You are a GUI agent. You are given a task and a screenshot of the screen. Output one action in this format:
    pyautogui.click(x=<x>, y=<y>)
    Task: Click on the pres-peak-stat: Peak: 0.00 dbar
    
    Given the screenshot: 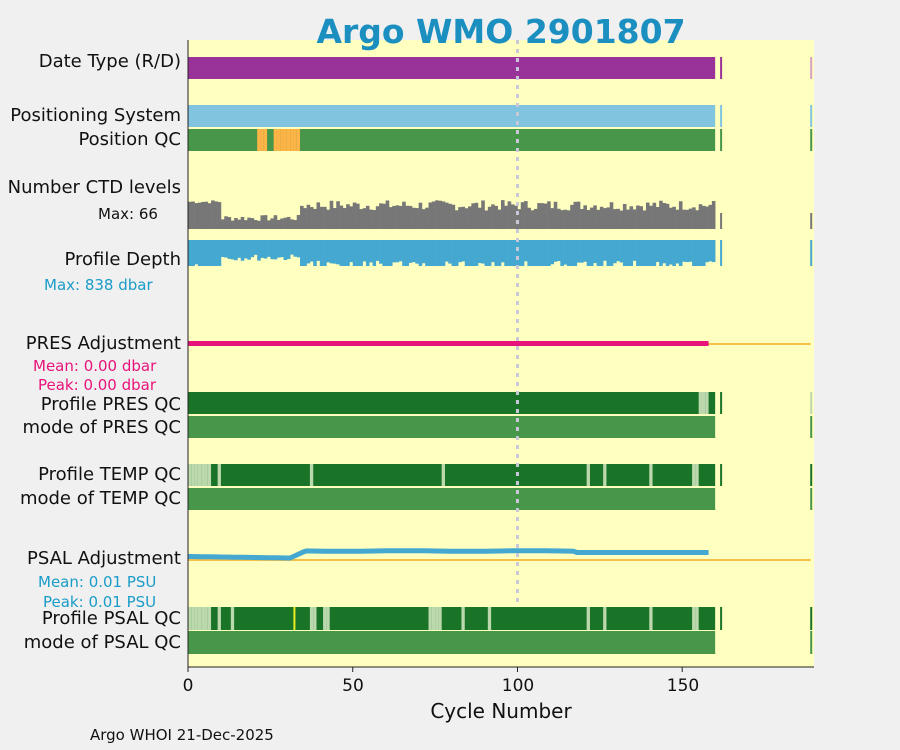 What is the action you would take?
    pyautogui.click(x=97, y=385)
    